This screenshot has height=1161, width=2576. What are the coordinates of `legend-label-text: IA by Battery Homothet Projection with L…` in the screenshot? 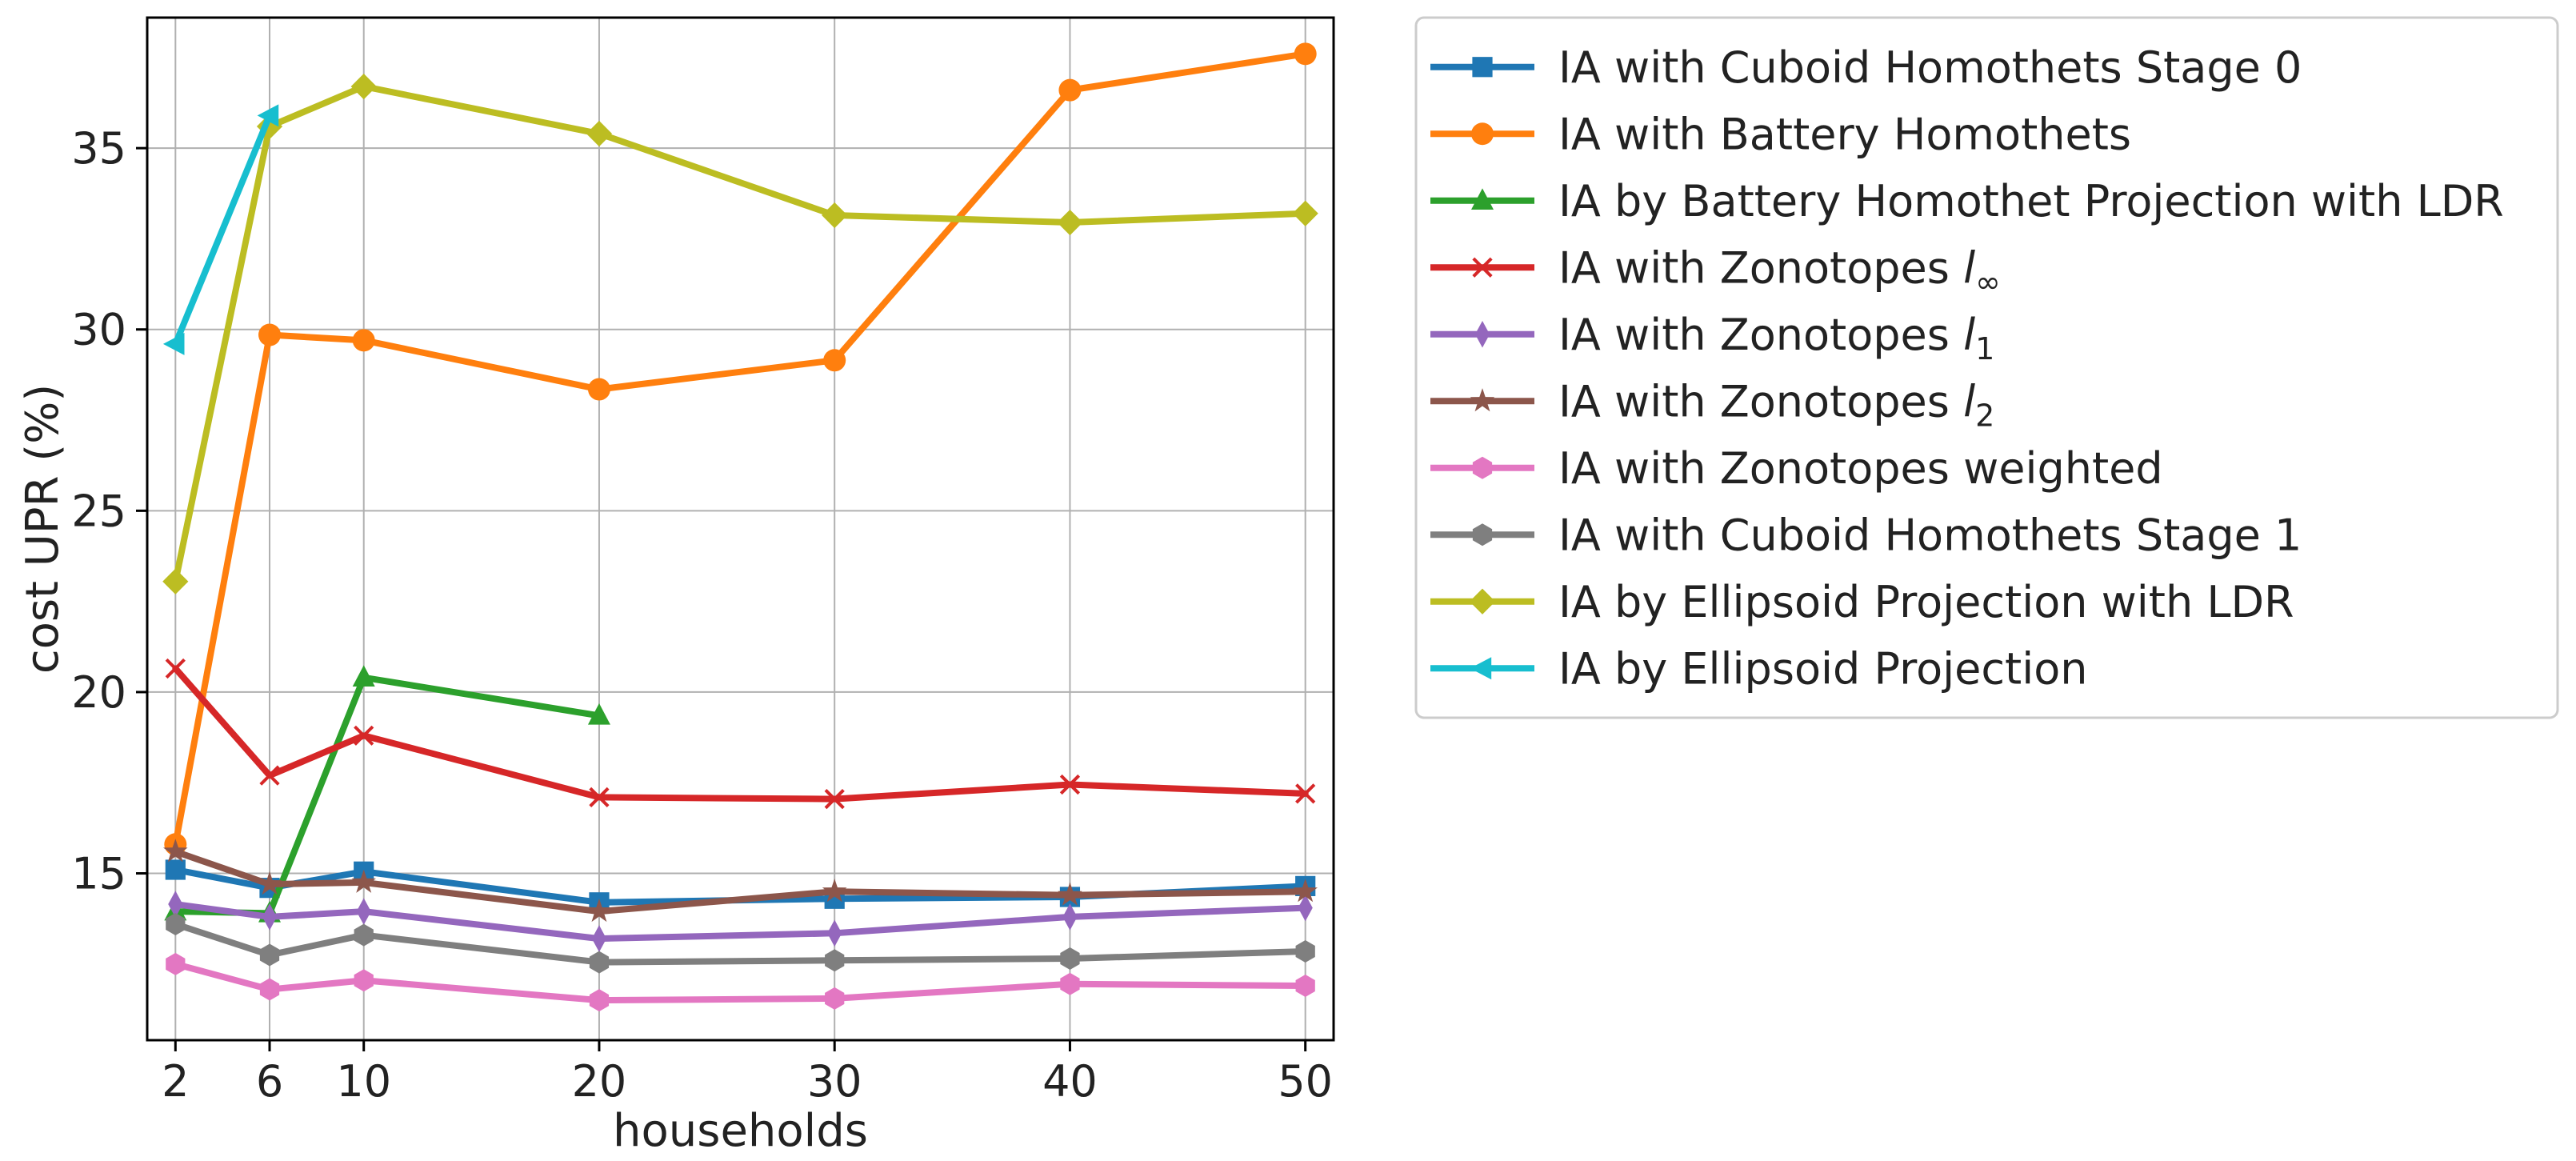 It's located at (2031, 201).